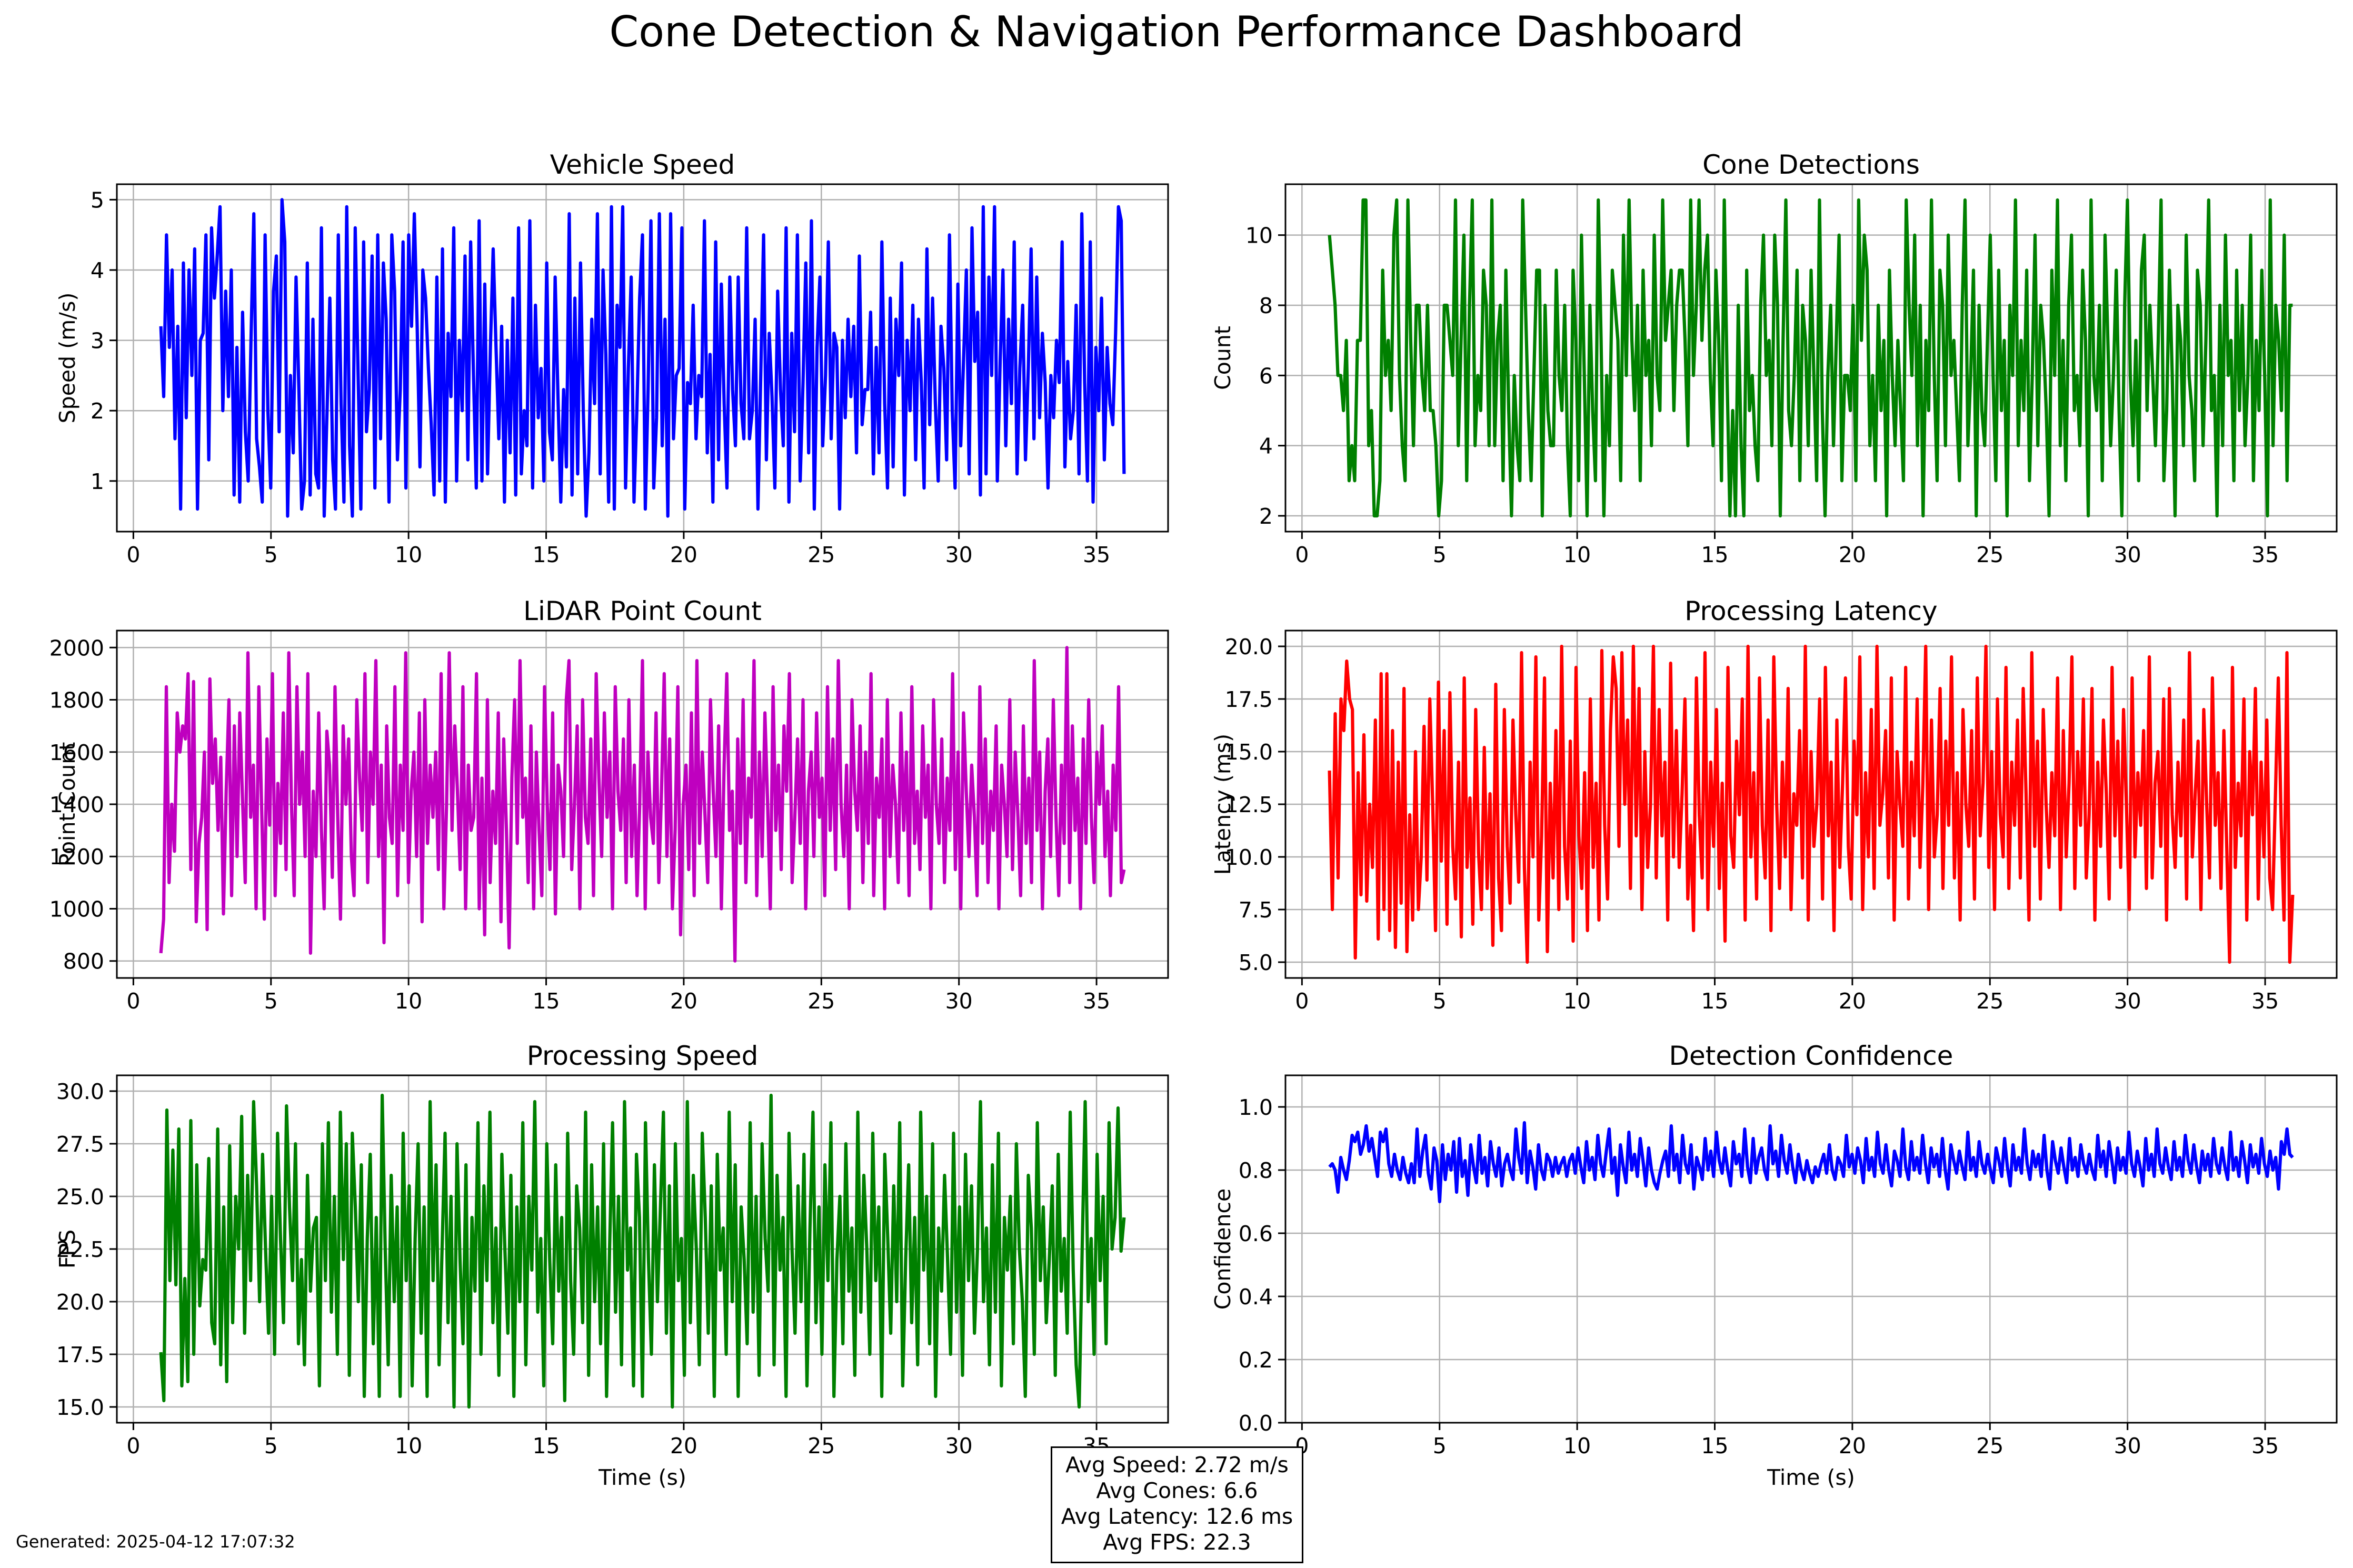 This screenshot has height=1568, width=2353. Describe the element at coordinates (77, 804) in the screenshot. I see `y-tick-label: 1400` at that location.